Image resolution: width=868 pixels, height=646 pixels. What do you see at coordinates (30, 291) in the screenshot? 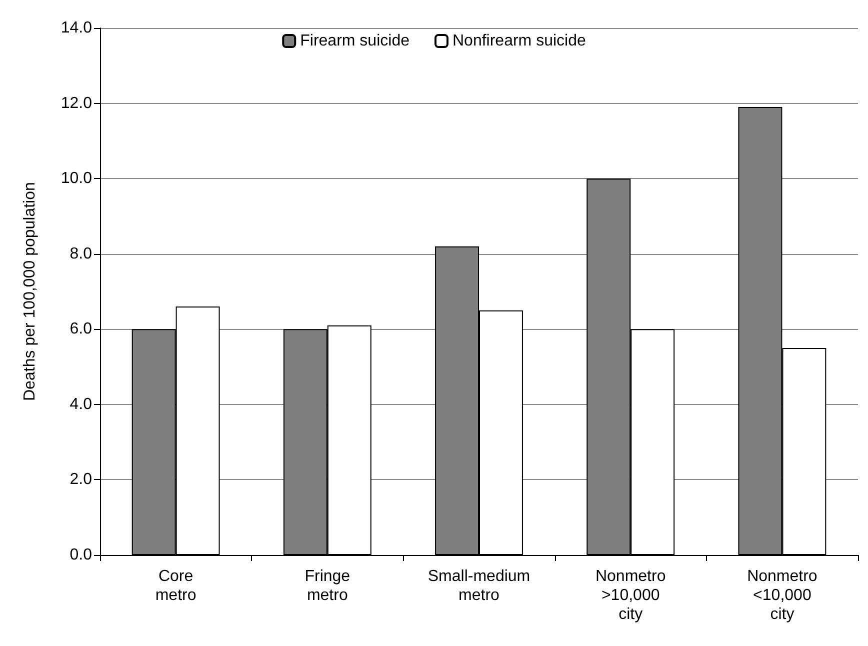
I see `y-axis-title: Deaths per 100,000 population` at bounding box center [30, 291].